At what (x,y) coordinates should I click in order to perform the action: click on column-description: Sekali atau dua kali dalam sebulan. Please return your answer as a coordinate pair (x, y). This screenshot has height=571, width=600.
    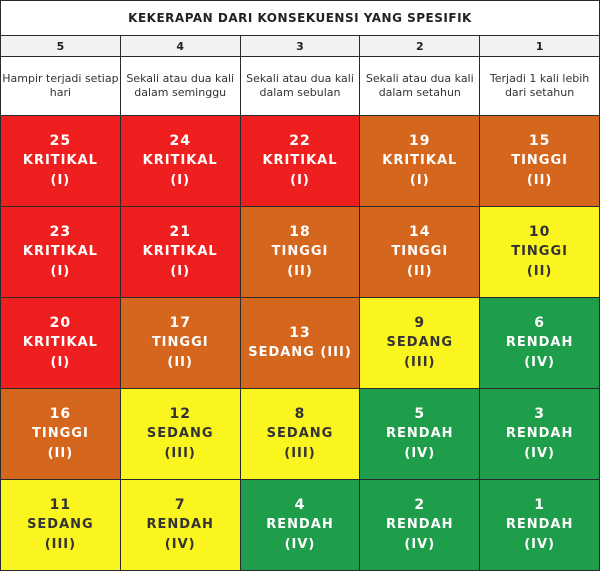
    Looking at the image, I should click on (300, 86).